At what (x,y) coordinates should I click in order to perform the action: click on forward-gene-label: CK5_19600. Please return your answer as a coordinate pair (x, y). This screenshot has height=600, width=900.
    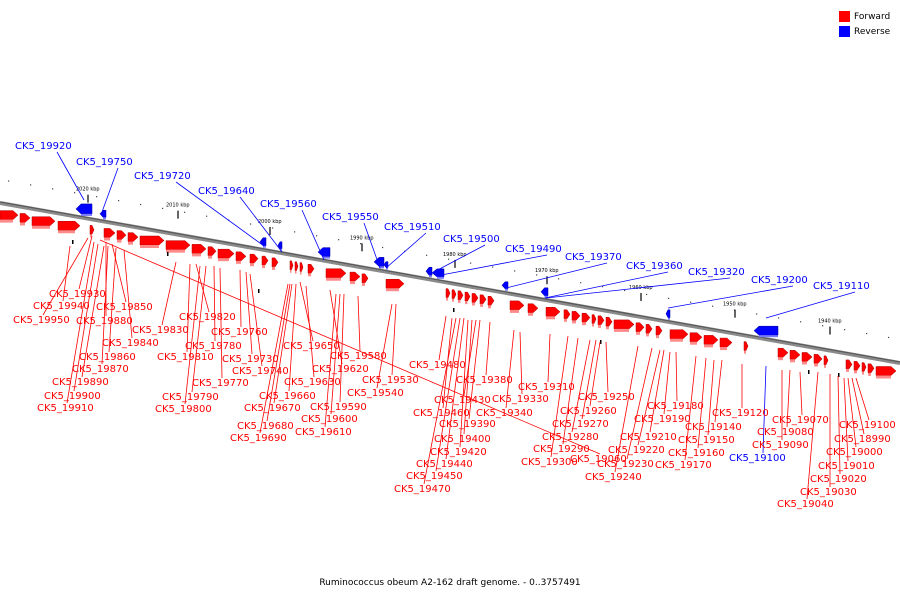
    Looking at the image, I should click on (329, 419).